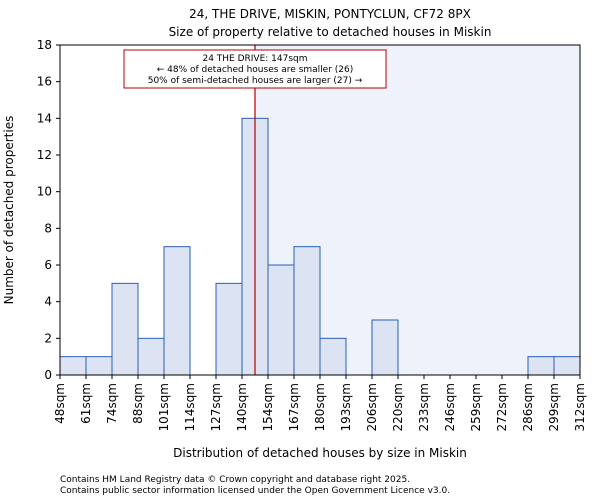  I want to click on y-tick-label: 12, so click(44, 155).